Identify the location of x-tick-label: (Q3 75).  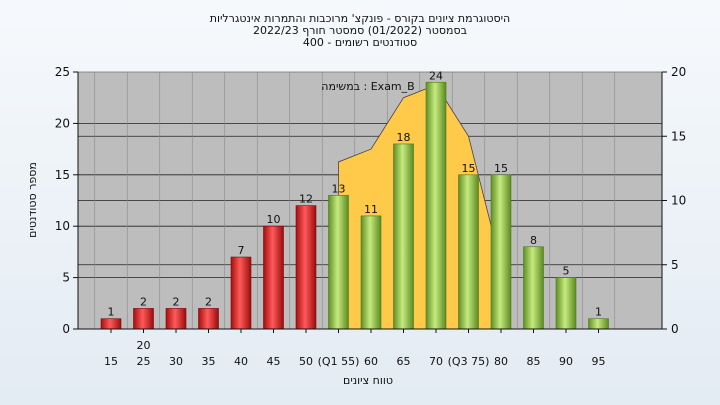
(469, 361).